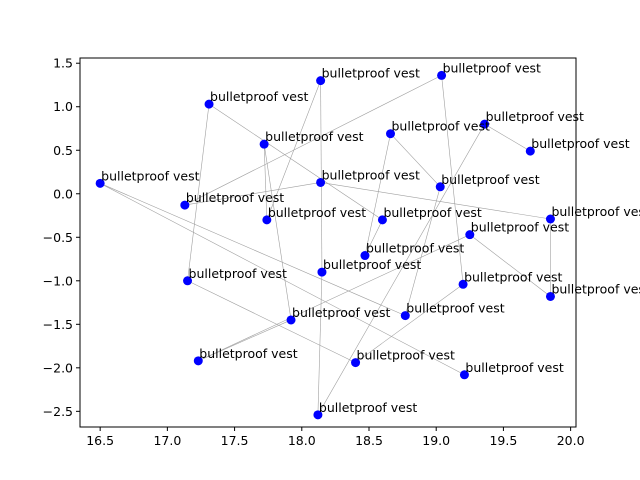 This screenshot has width=640, height=480. Describe the element at coordinates (335, 437) in the screenshot. I see `x-axis: 16.5 17.0 17.5 18.0 18.5 19.0 19.5 20.0` at that location.